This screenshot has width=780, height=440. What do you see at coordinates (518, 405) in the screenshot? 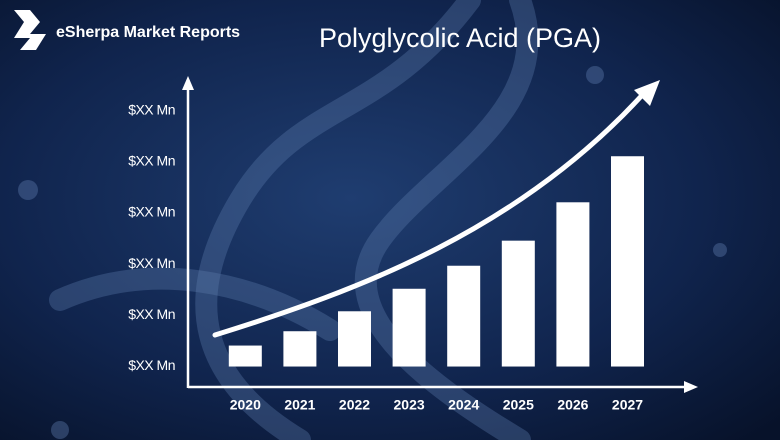
I see `x-tick-label: 2025` at bounding box center [518, 405].